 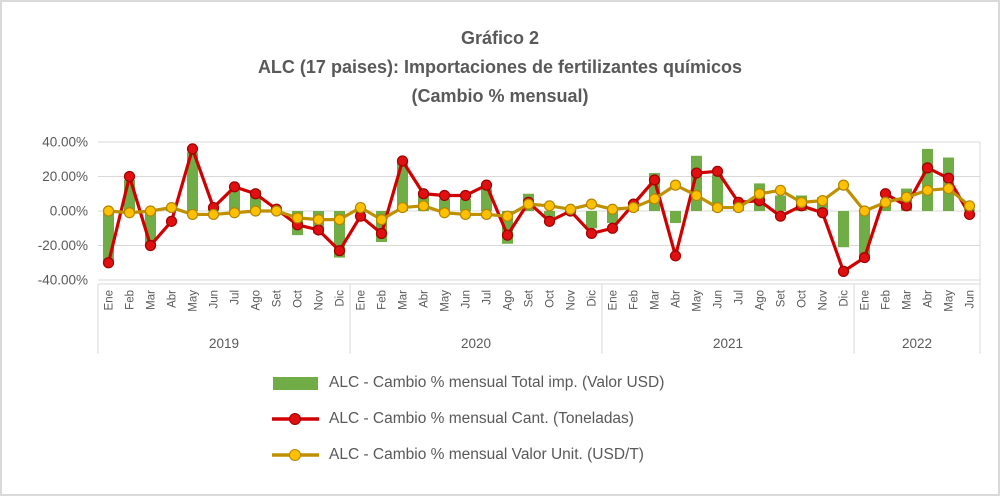 I want to click on legend-label-cantidad: ALC - Cambio % mensual Cant. (Toneladas), so click(x=481, y=418).